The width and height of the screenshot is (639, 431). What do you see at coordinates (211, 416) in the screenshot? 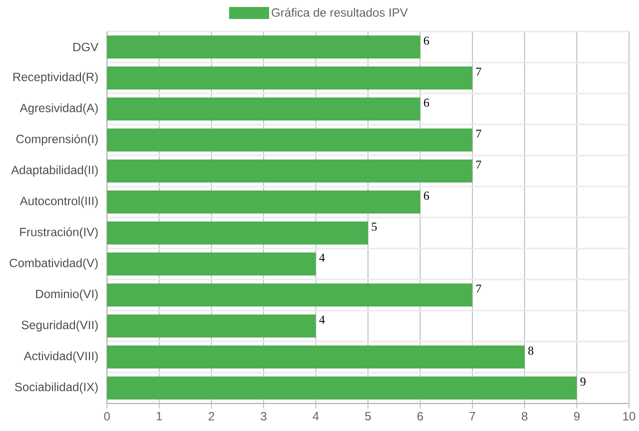
I see `x-tick-label: 2` at bounding box center [211, 416].